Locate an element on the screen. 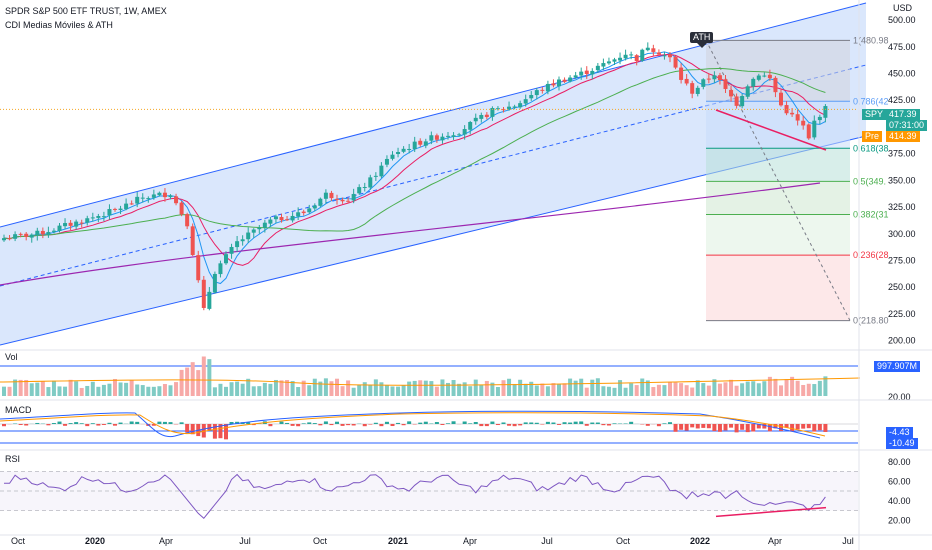  price-tick-label: 250.00 is located at coordinates (902, 287).